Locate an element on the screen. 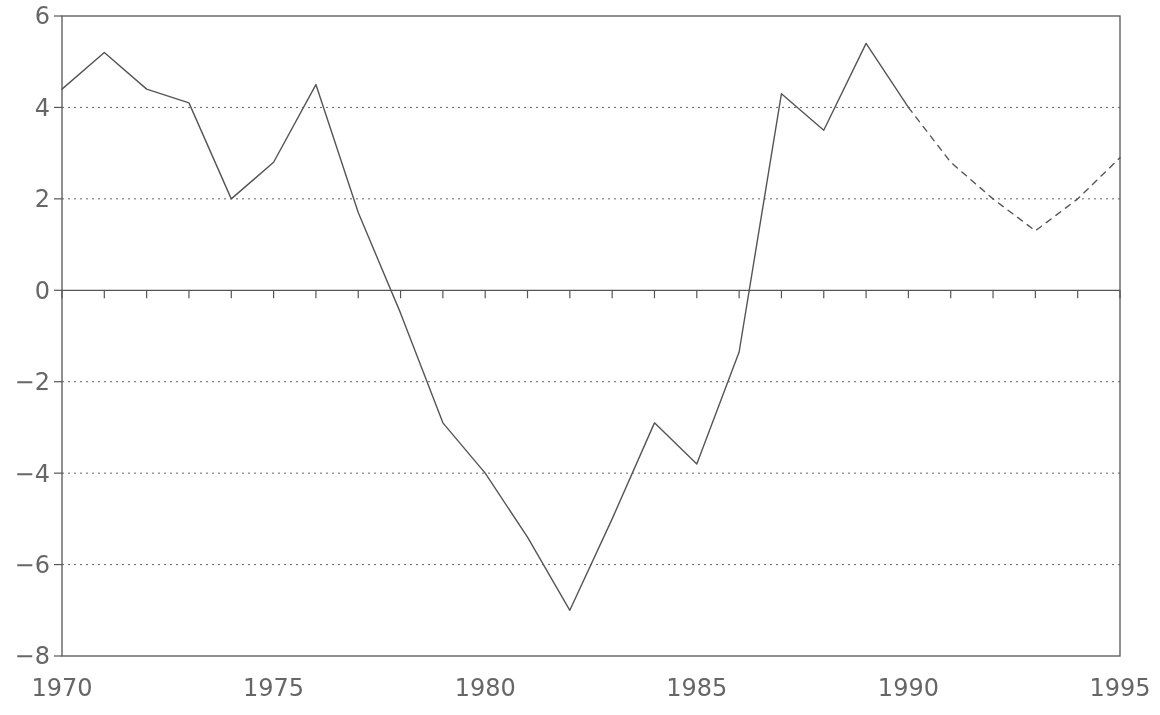 The width and height of the screenshot is (1160, 715). y-tick-label: −4 is located at coordinates (32, 473).